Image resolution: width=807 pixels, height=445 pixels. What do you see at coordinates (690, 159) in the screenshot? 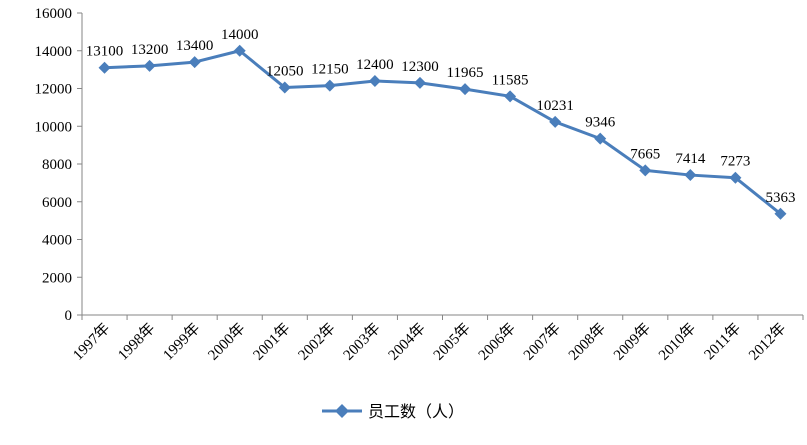
I see `data-label: 7414` at bounding box center [690, 159].